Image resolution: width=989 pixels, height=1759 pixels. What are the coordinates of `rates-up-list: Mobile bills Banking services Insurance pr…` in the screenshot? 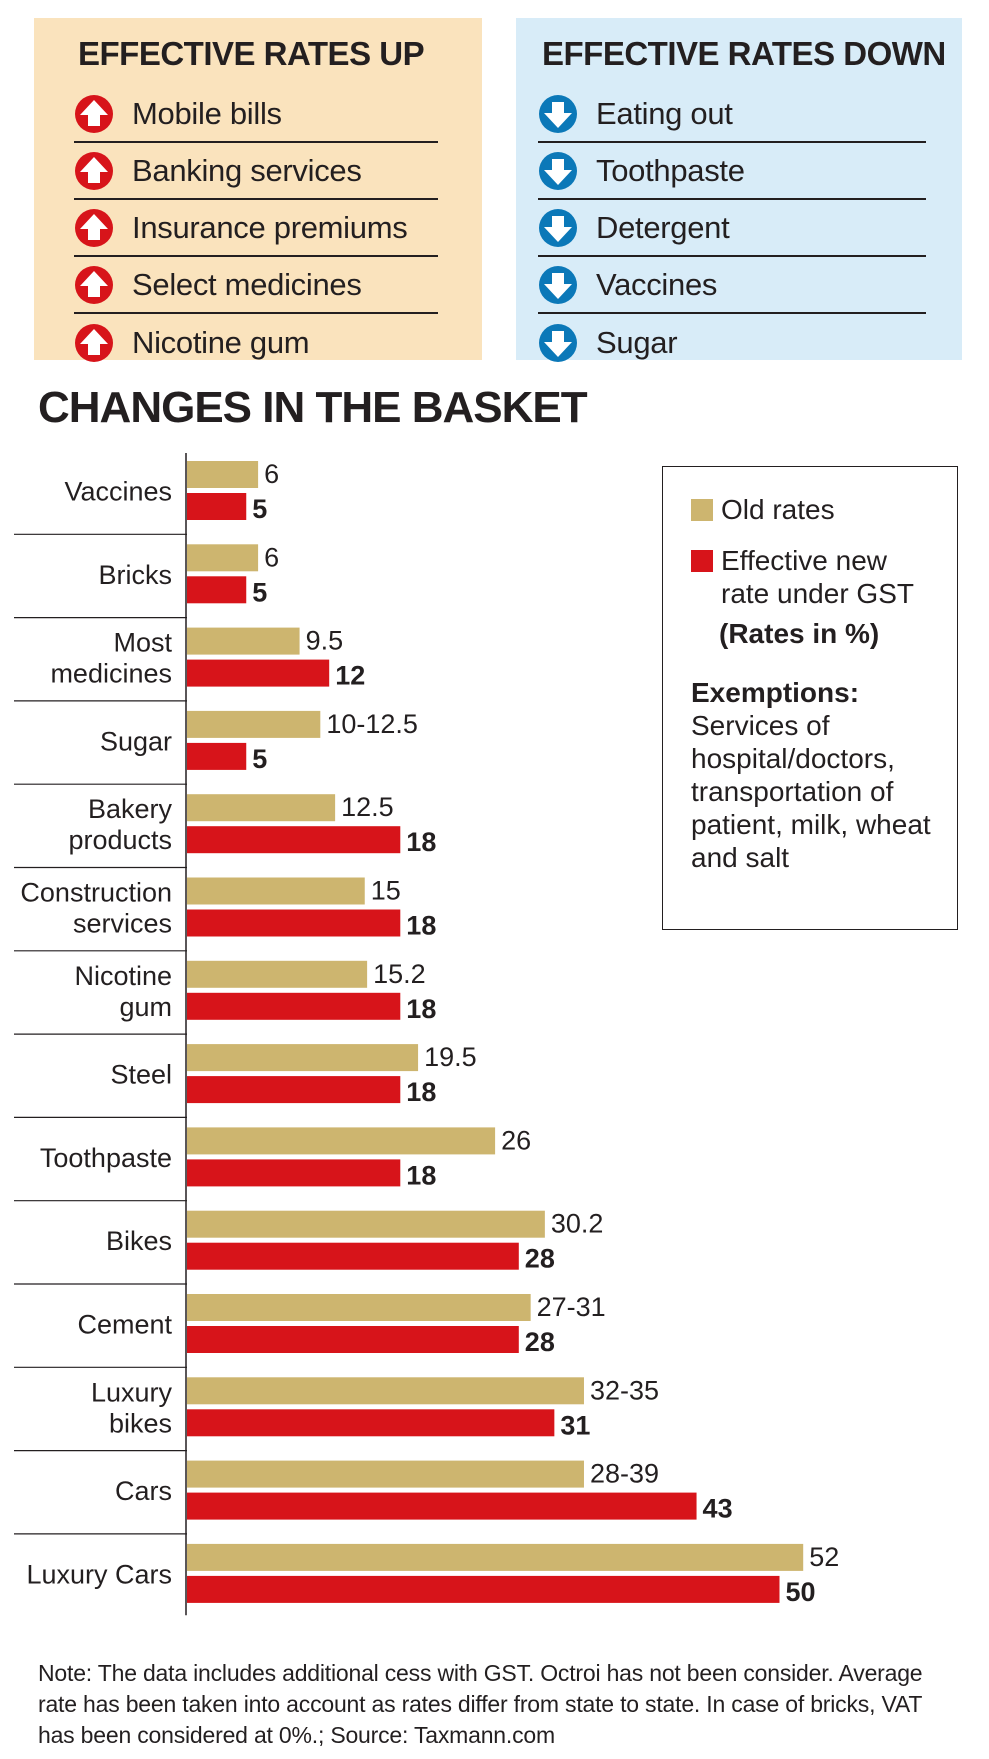 It's located at (256, 228).